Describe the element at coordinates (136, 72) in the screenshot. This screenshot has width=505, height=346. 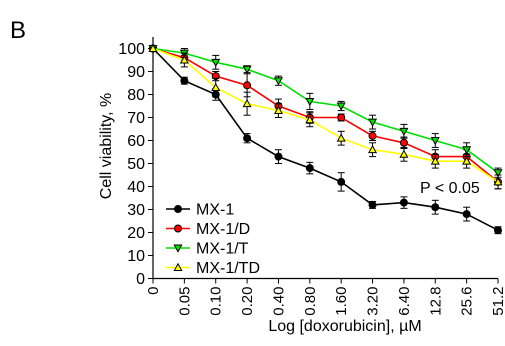
I see `y-tick-label: 90` at that location.